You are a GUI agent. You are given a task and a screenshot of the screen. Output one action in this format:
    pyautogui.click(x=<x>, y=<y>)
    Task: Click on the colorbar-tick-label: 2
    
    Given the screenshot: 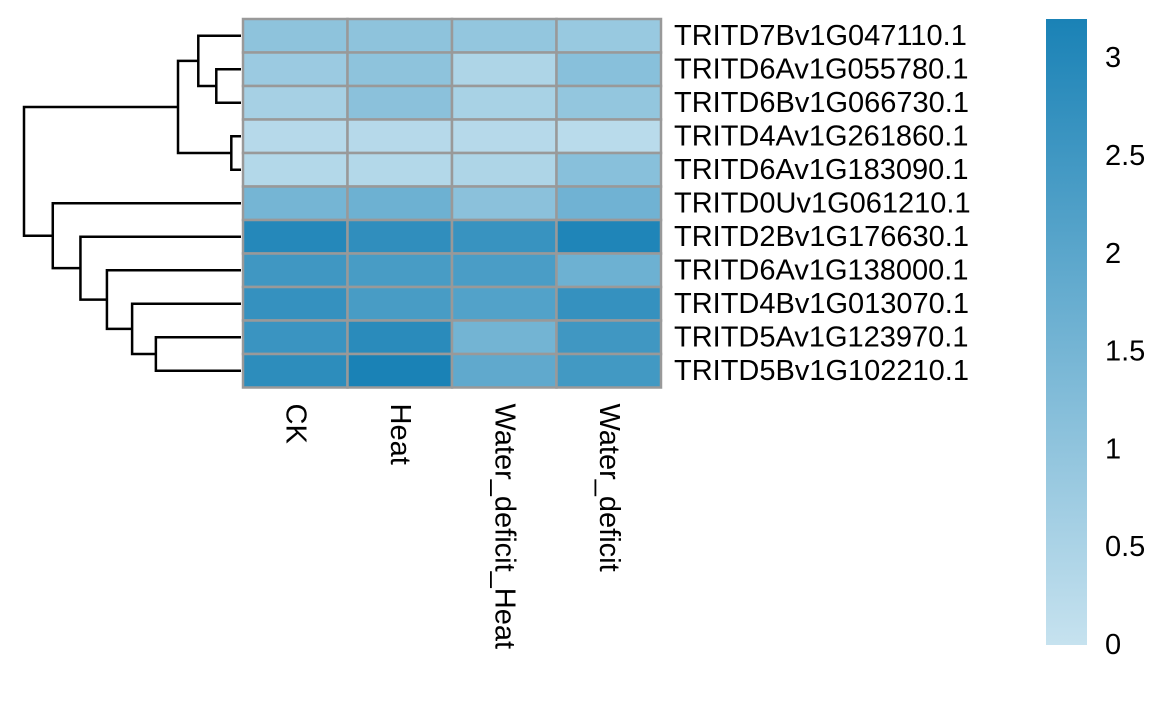 What is the action you would take?
    pyautogui.click(x=1113, y=254)
    